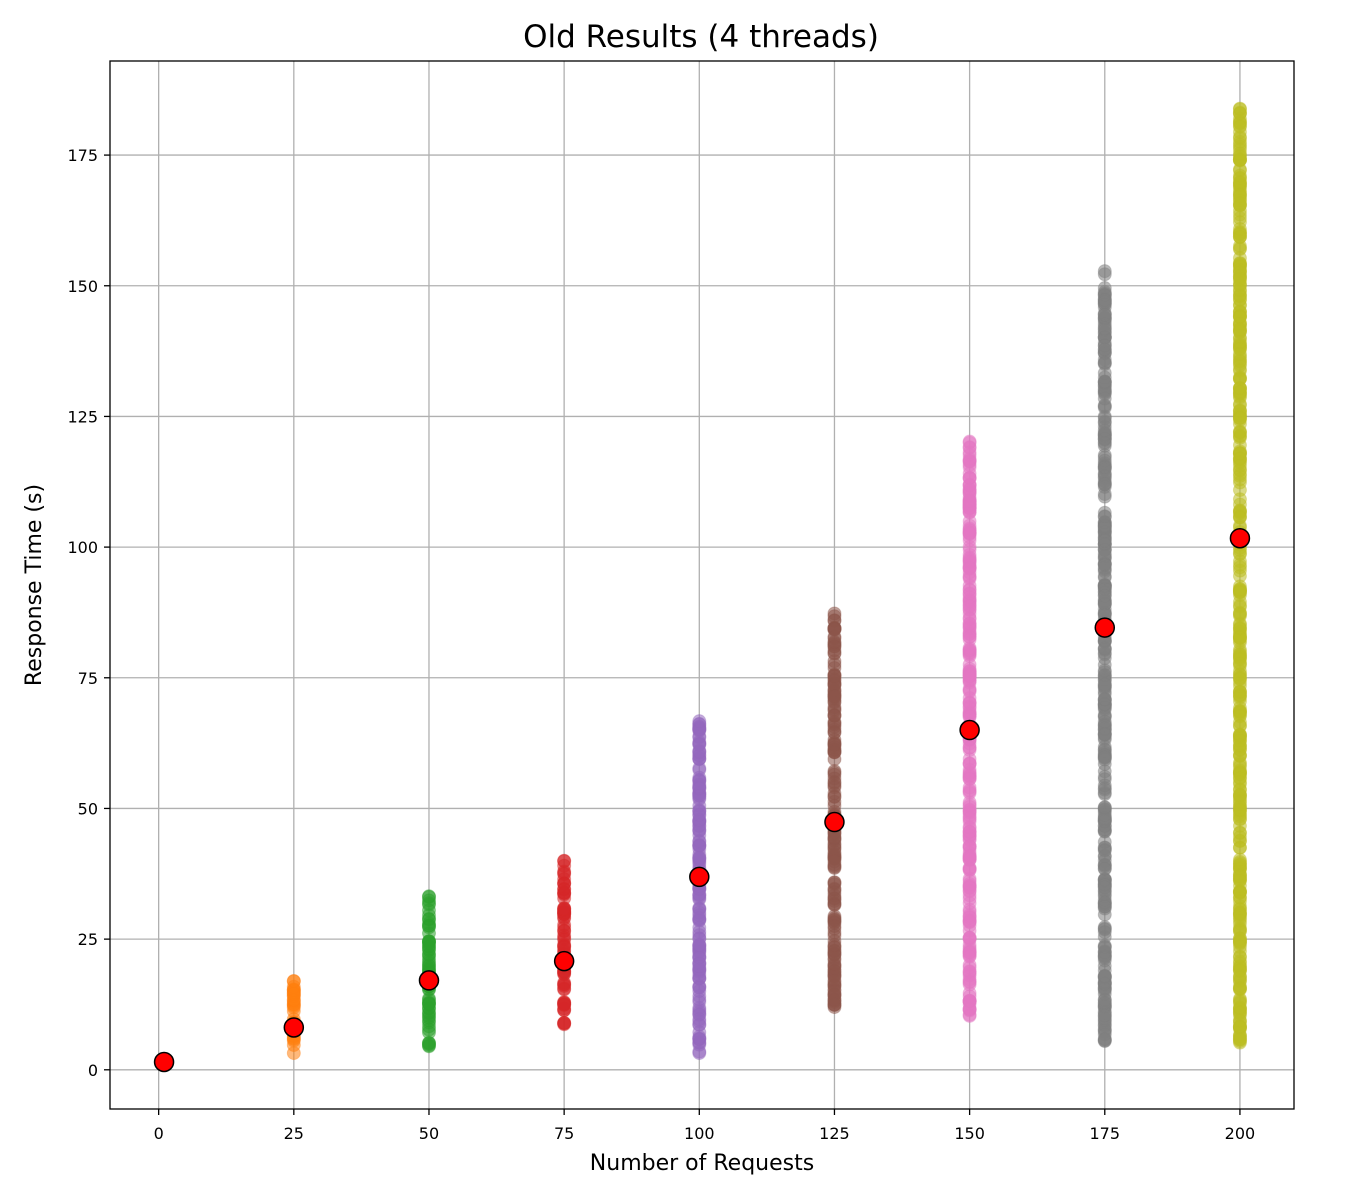  I want to click on x-tick-label: 100, so click(699, 1133).